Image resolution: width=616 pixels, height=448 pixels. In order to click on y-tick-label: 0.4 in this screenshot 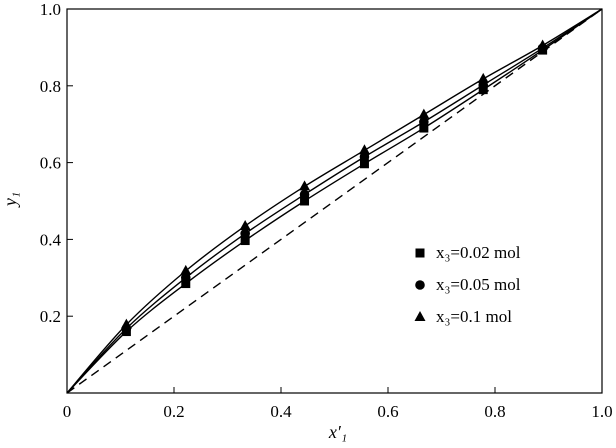, I will do `click(51, 239)`.